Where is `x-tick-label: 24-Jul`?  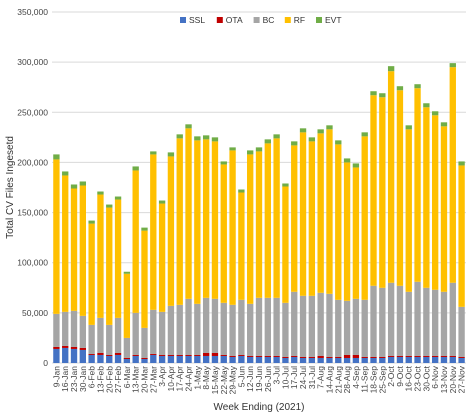 x-tick-label: 24-Jul is located at coordinates (303, 377).